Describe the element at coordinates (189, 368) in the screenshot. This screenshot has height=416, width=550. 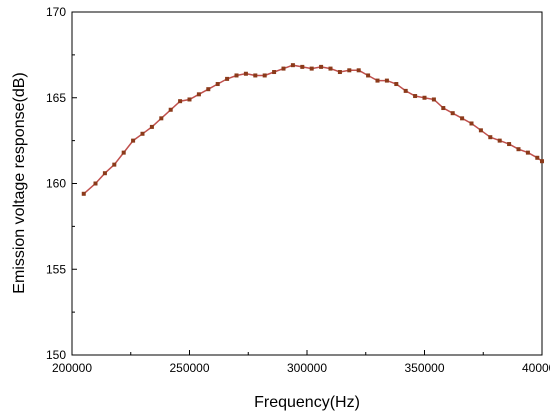
I see `x-tick-label: 250000` at that location.